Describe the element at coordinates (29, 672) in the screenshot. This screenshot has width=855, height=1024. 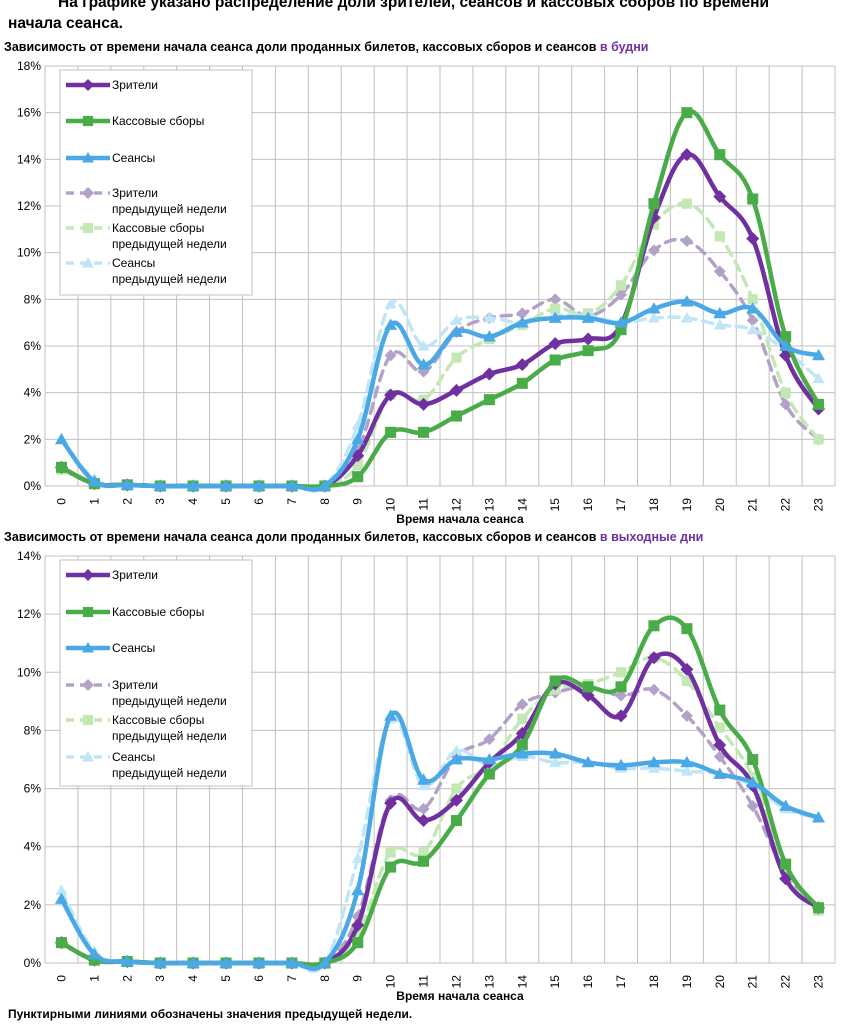
I see `weekends-y-tick-label: 10%` at that location.